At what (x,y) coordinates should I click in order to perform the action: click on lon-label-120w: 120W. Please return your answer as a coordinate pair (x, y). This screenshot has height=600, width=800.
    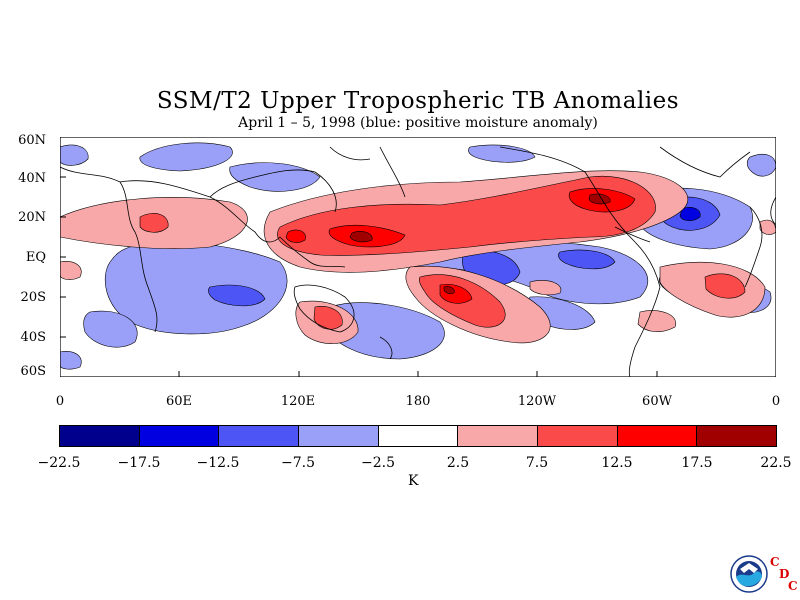
    Looking at the image, I should click on (537, 401).